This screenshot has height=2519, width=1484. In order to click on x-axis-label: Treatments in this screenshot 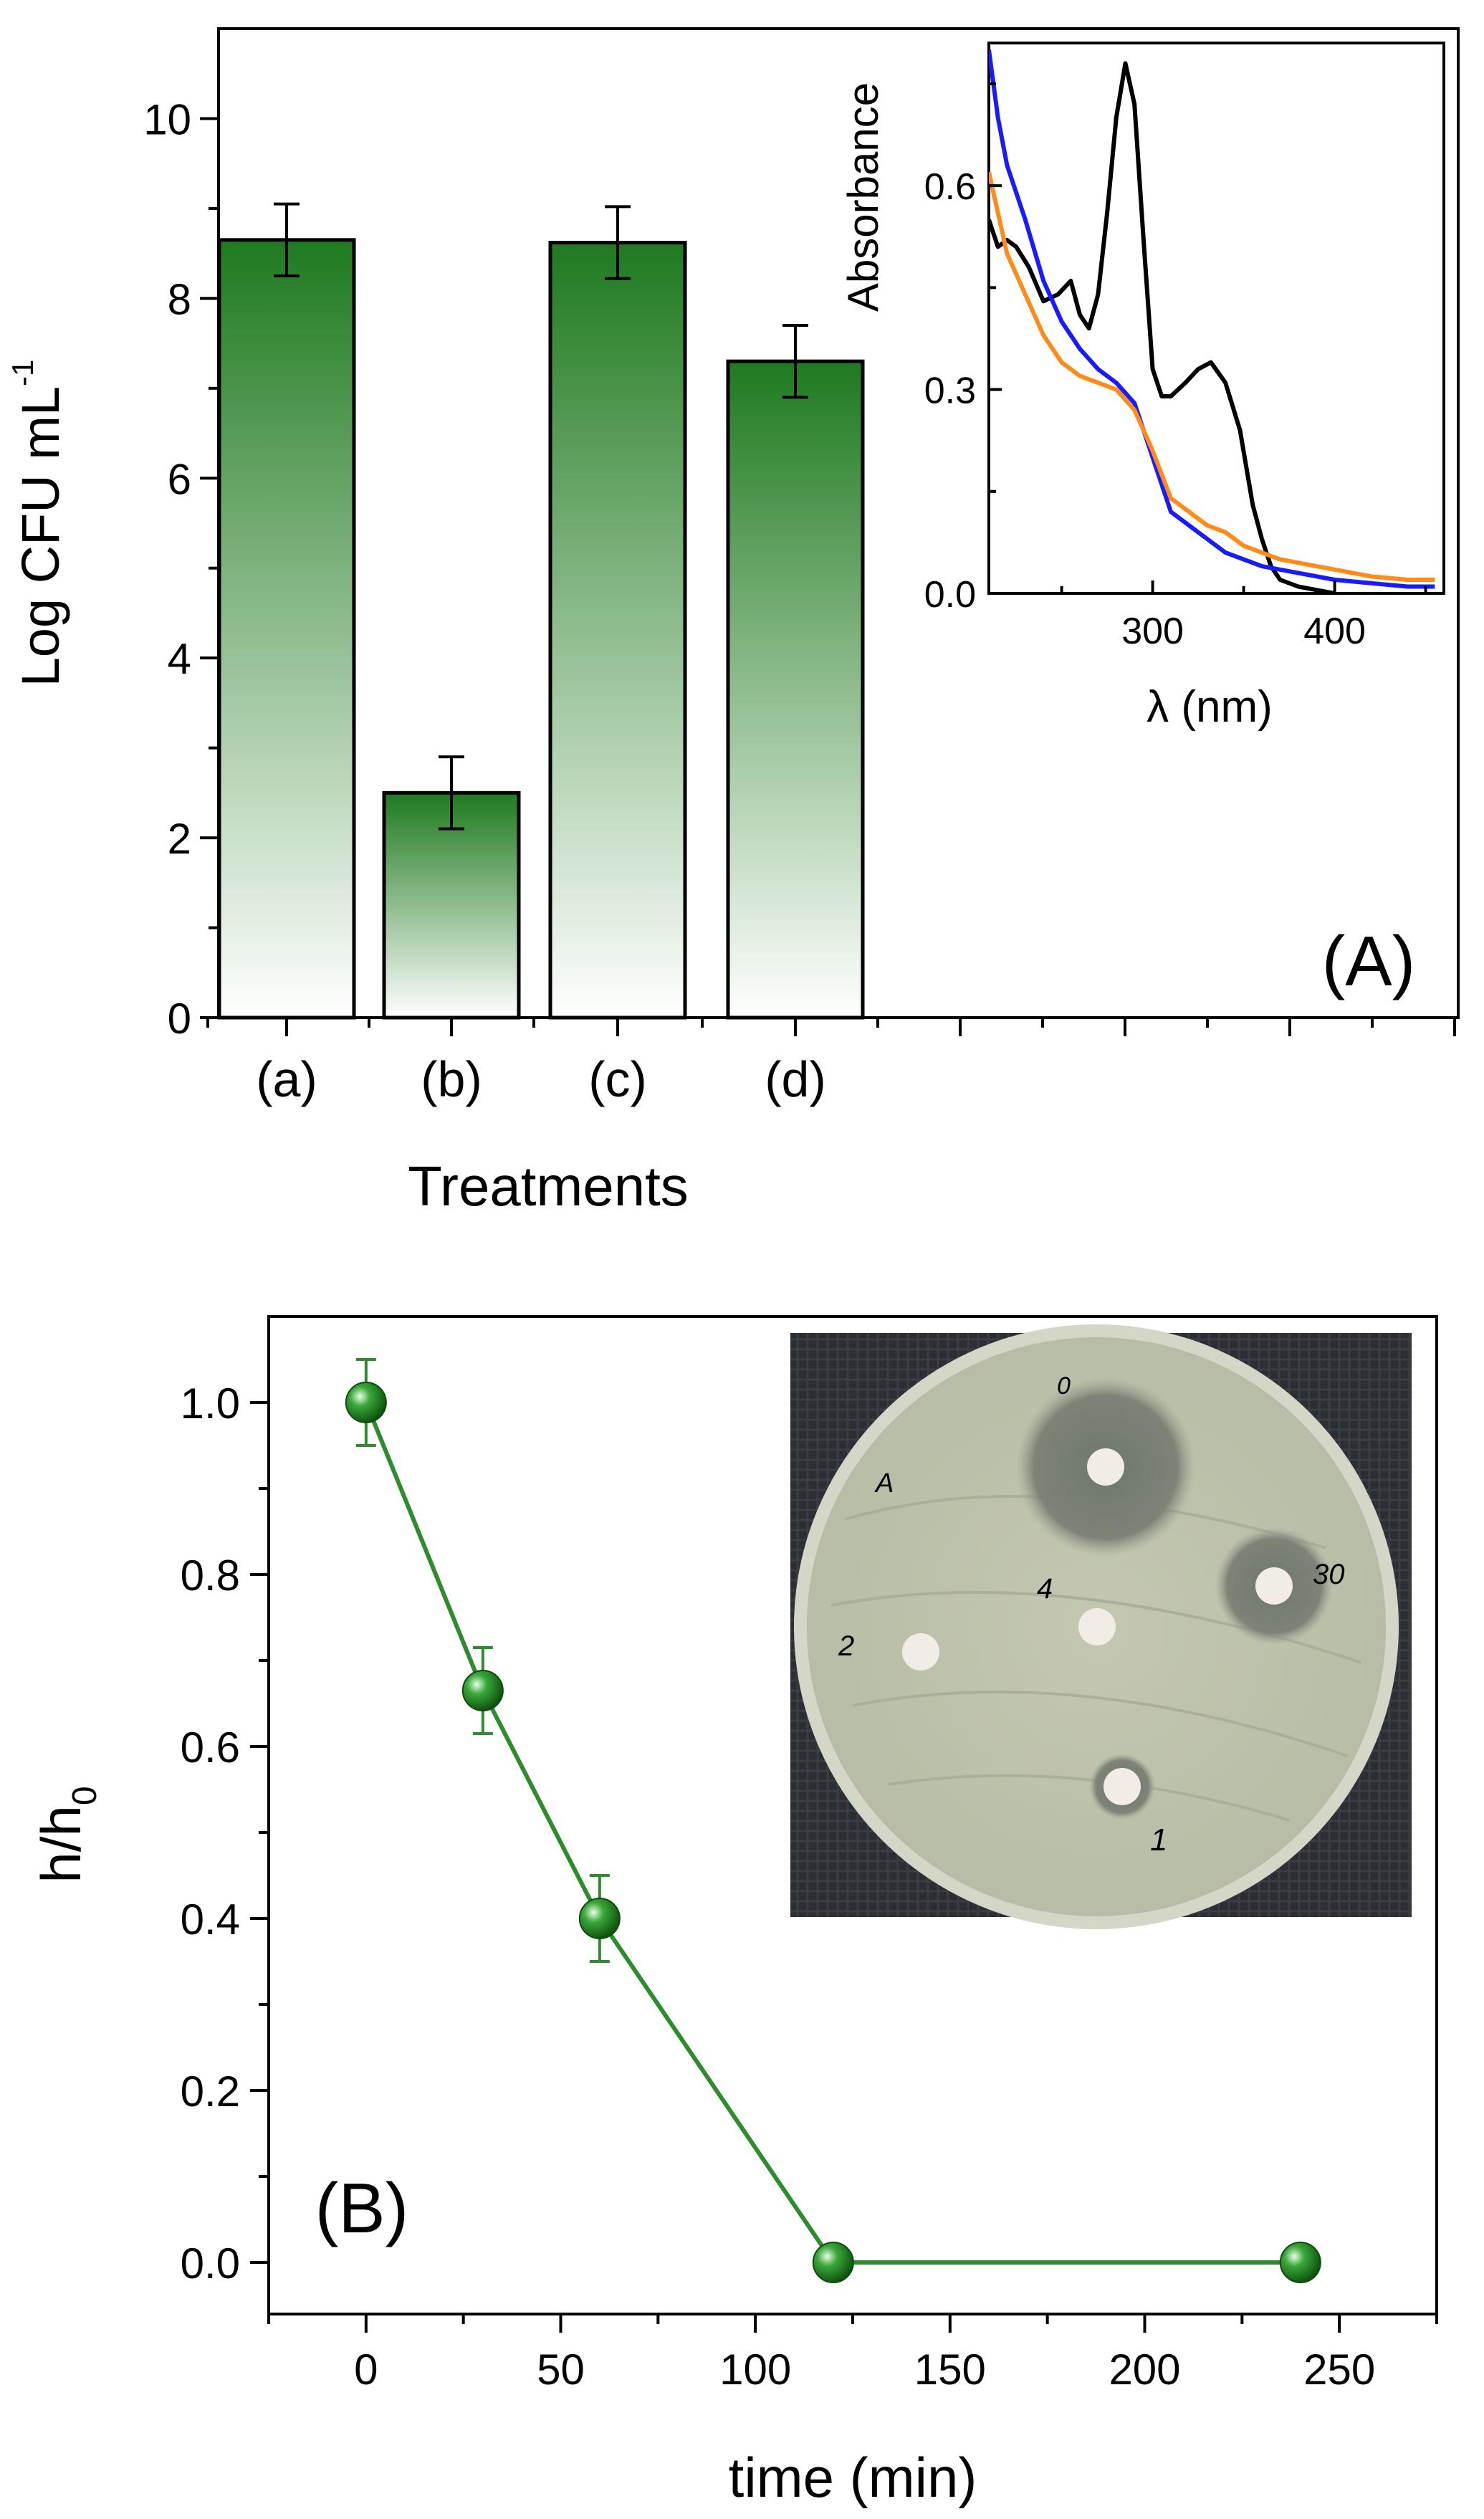, I will do `click(548, 1186)`.